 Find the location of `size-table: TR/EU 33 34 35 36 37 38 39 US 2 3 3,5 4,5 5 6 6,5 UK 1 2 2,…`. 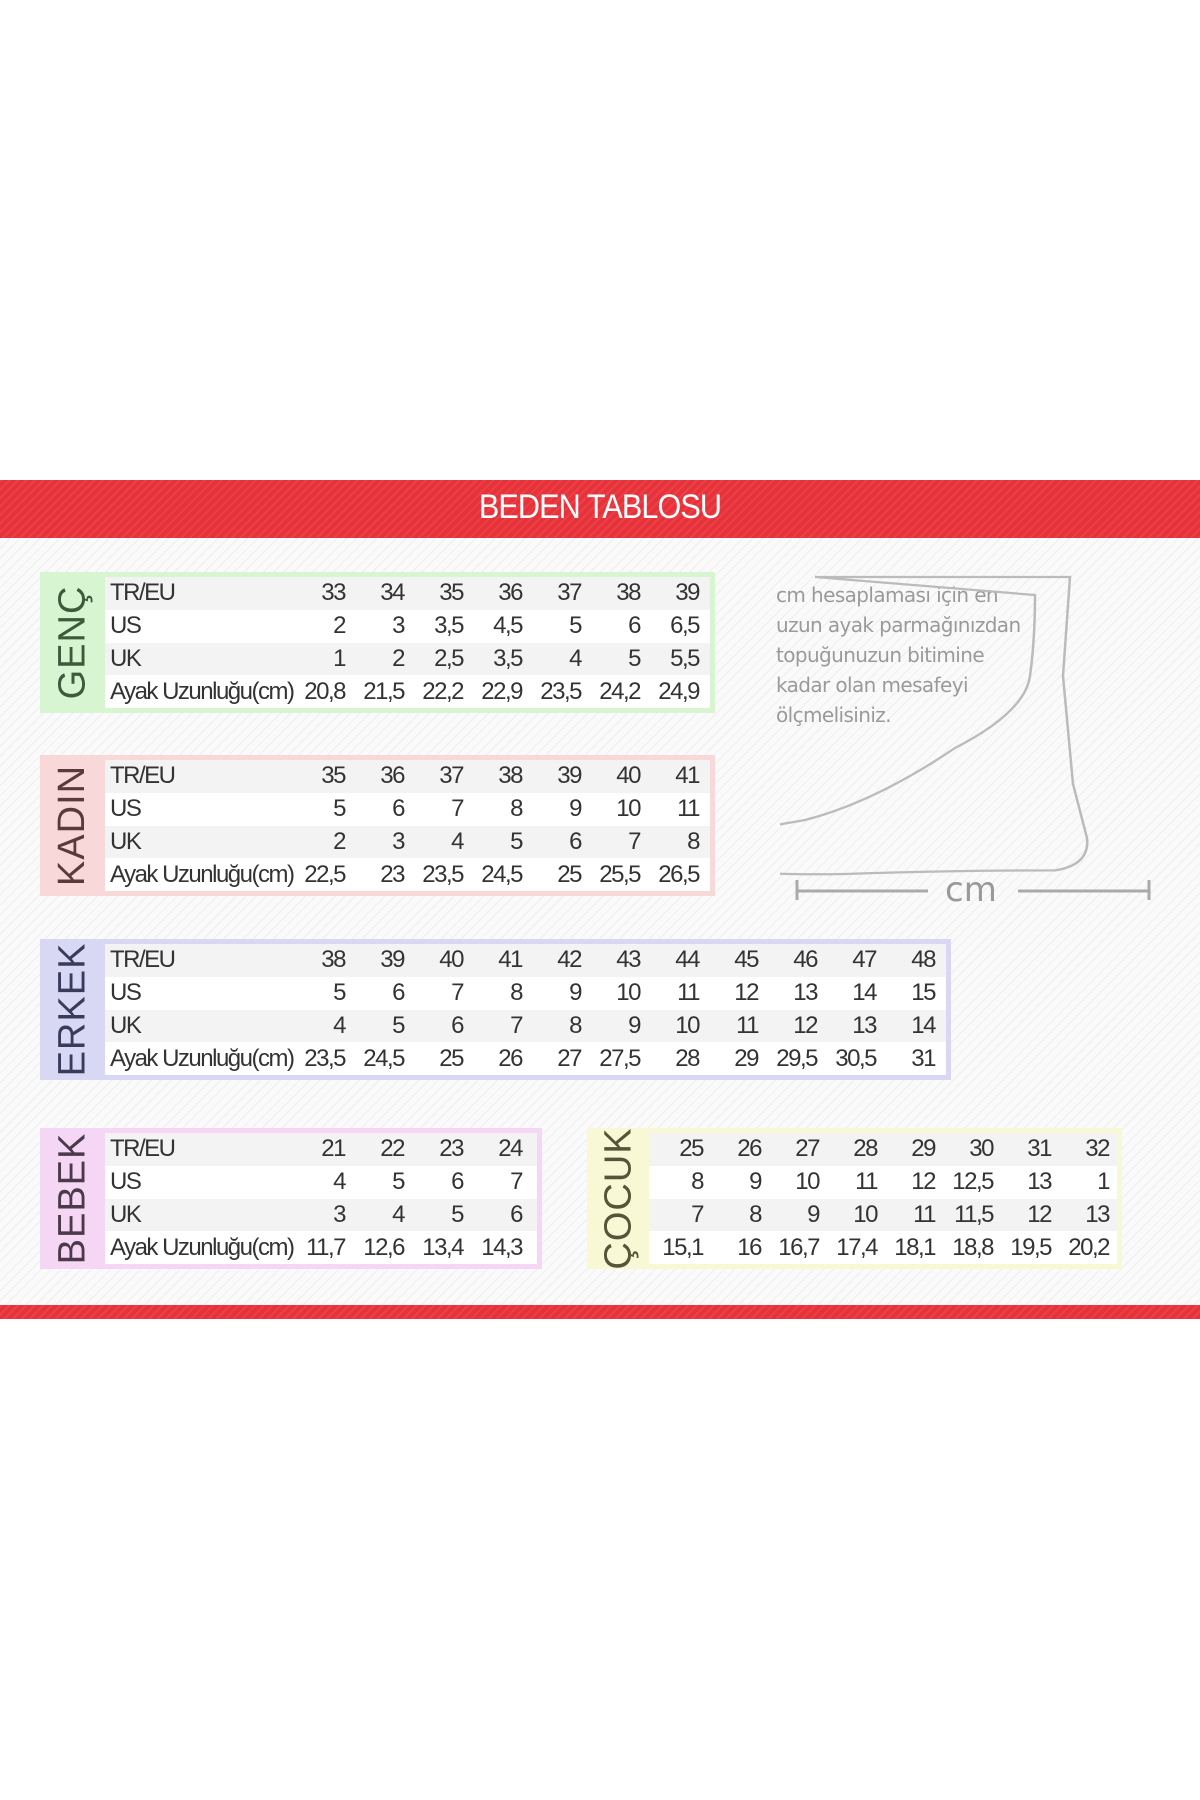

size-table: TR/EU 33 34 35 36 37 38 39 US 2 3 3,5 4,5 5 6 6,5 UK 1 2 2,… is located at coordinates (407, 642).